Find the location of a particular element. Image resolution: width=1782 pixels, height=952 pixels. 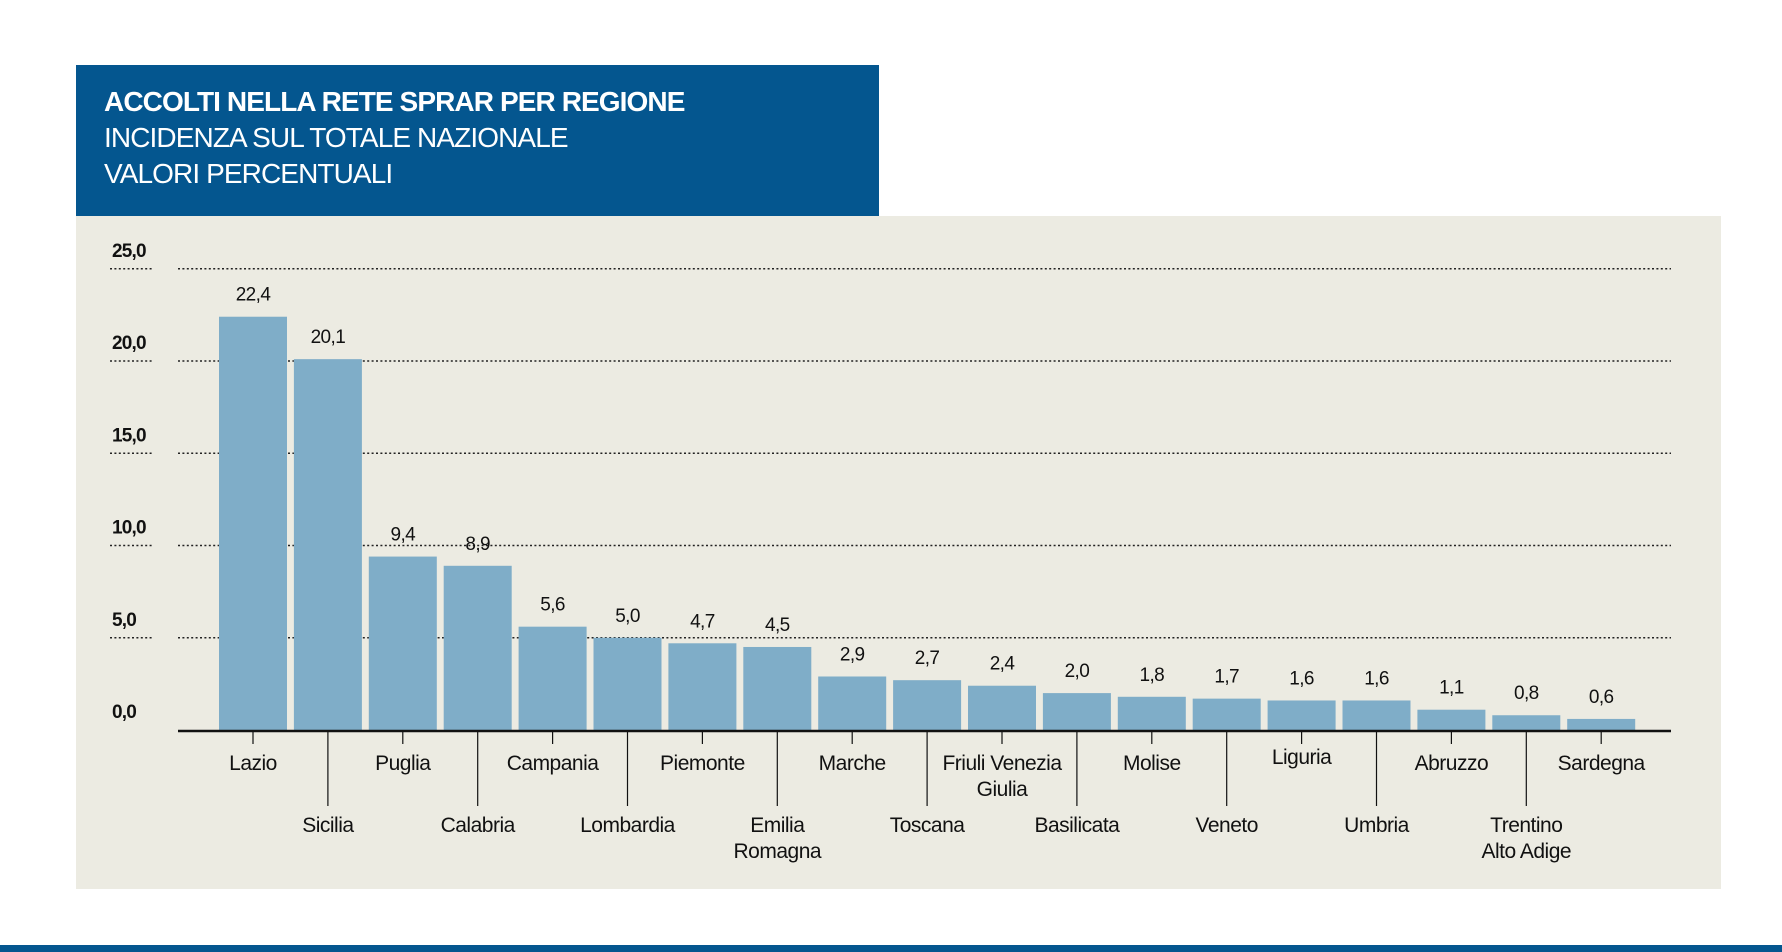

data-label: 5,0 is located at coordinates (627, 616).